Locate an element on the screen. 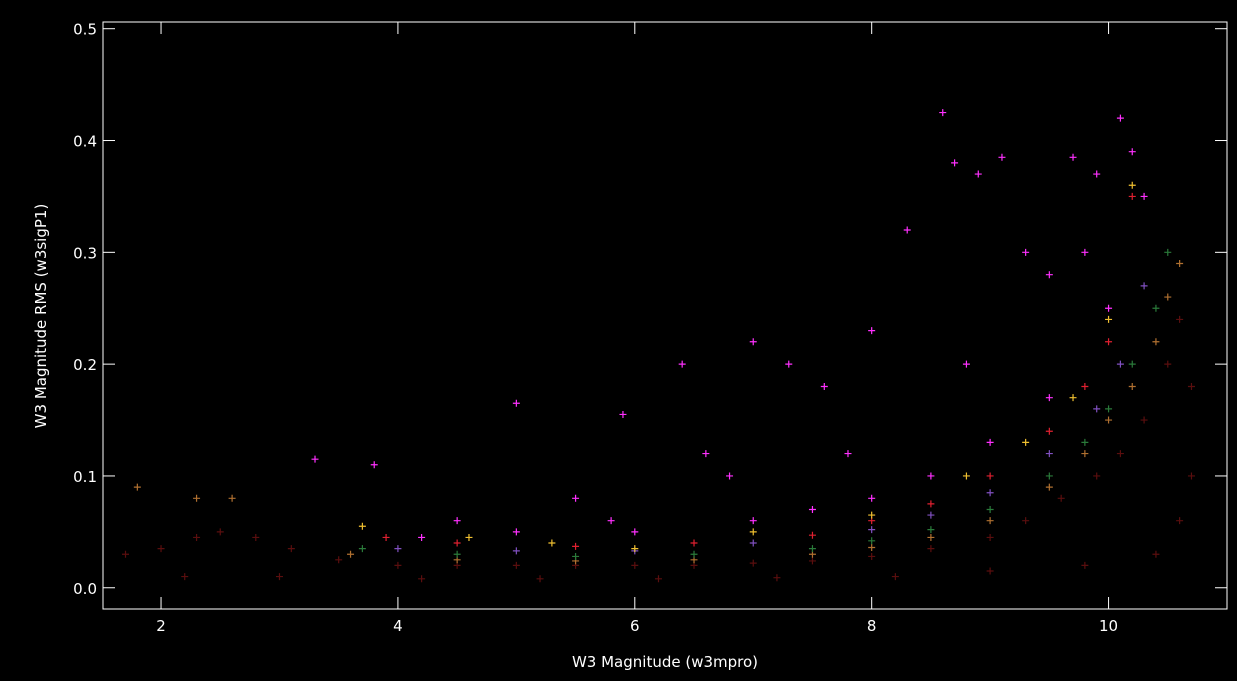  y-tick-label: 0.2 is located at coordinates (85, 365).